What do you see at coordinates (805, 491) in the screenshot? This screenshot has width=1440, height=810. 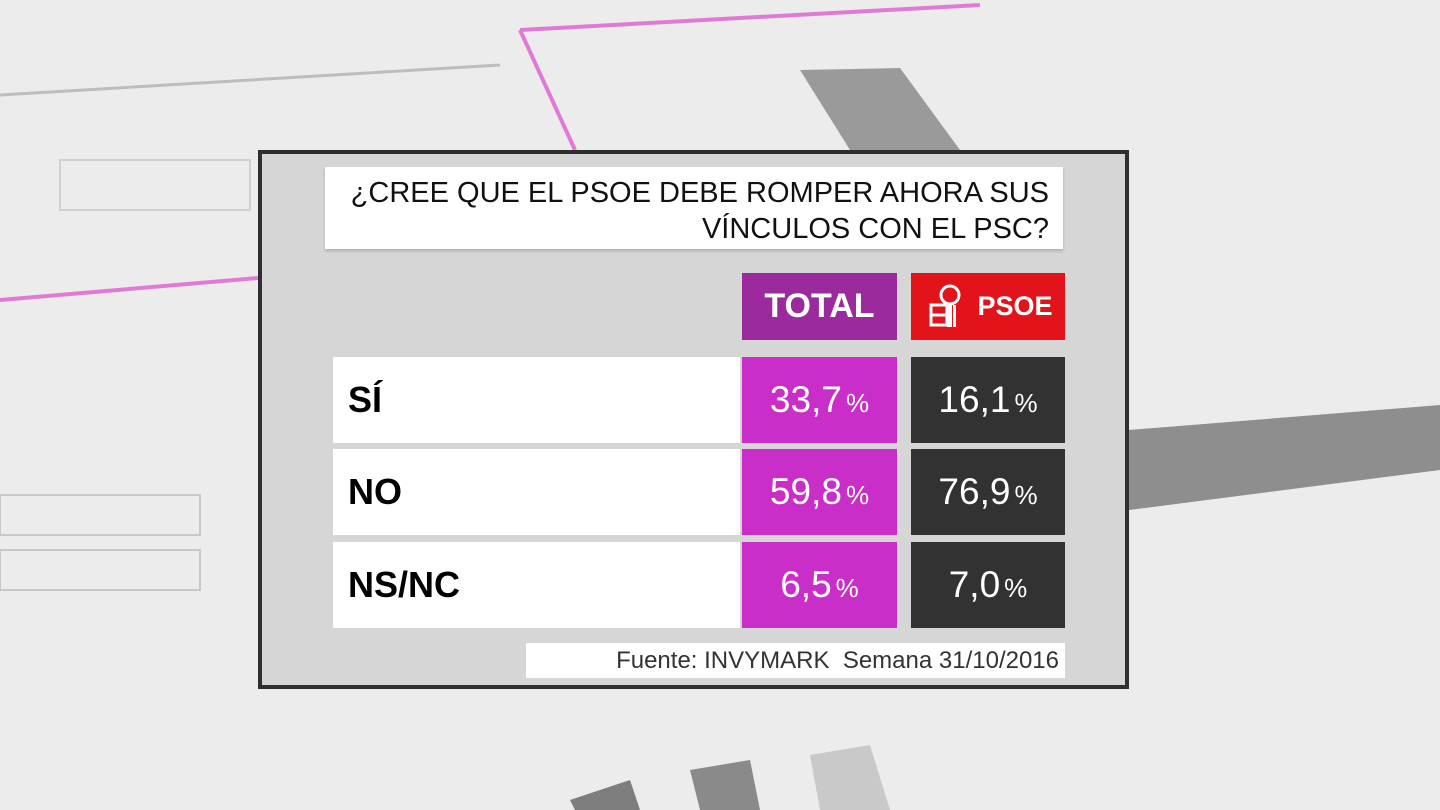 I see `value-number: 59,8` at bounding box center [805, 491].